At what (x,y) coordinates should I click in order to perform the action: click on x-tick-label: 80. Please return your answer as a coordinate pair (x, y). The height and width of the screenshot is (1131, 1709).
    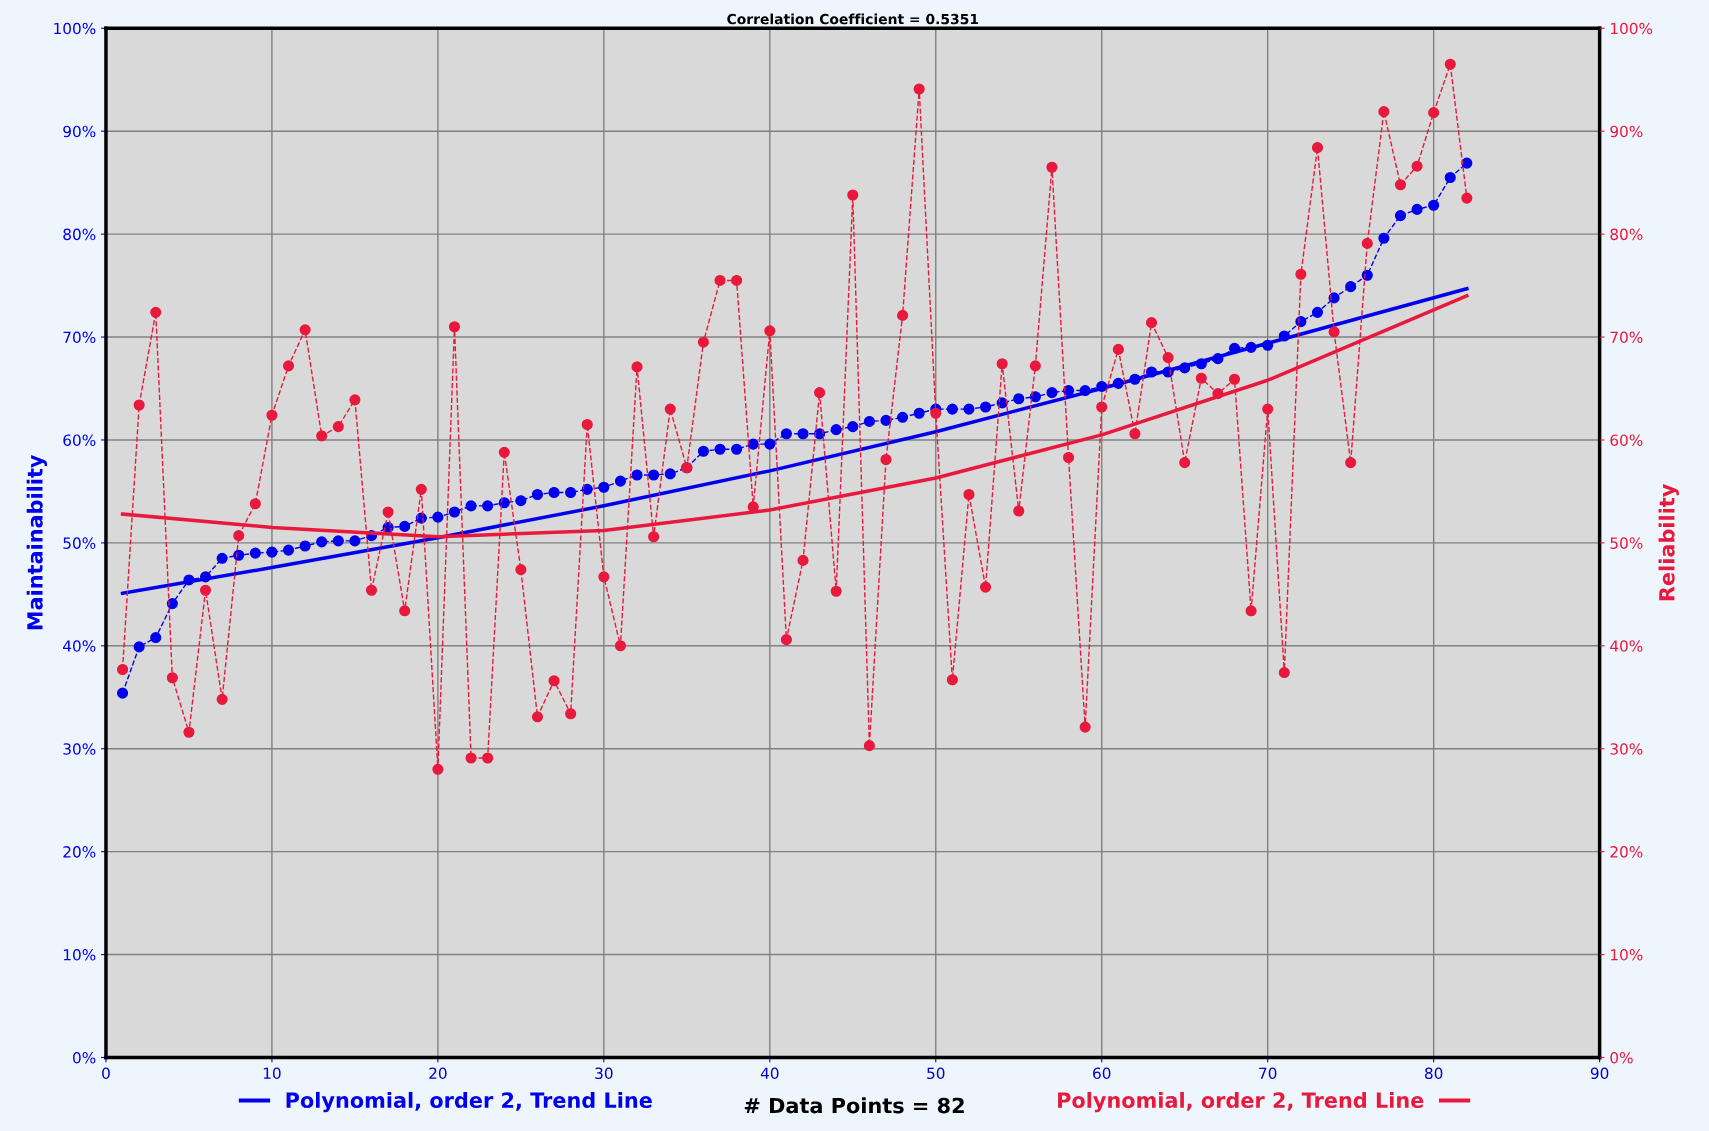
    Looking at the image, I should click on (1433, 1073).